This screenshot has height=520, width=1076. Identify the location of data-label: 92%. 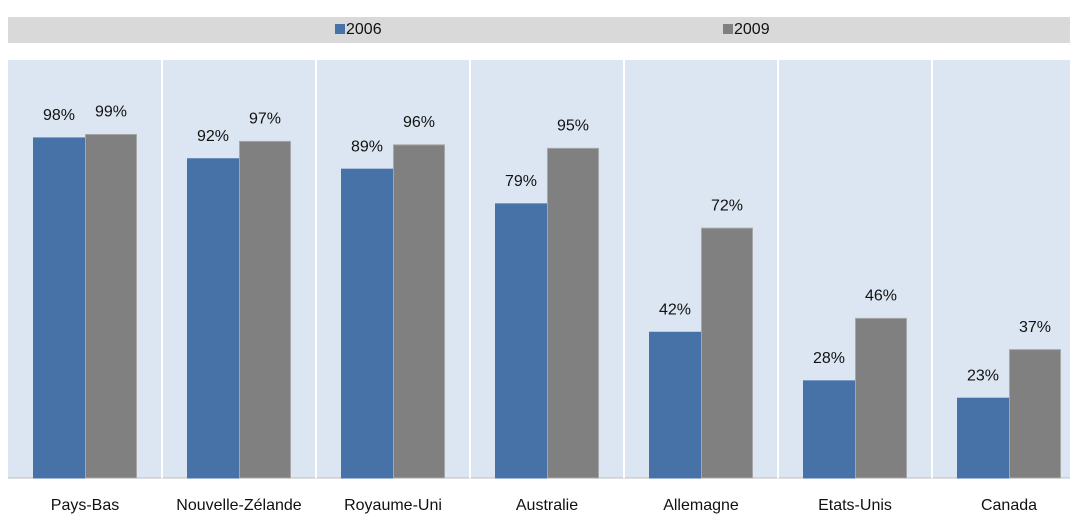
(213, 136).